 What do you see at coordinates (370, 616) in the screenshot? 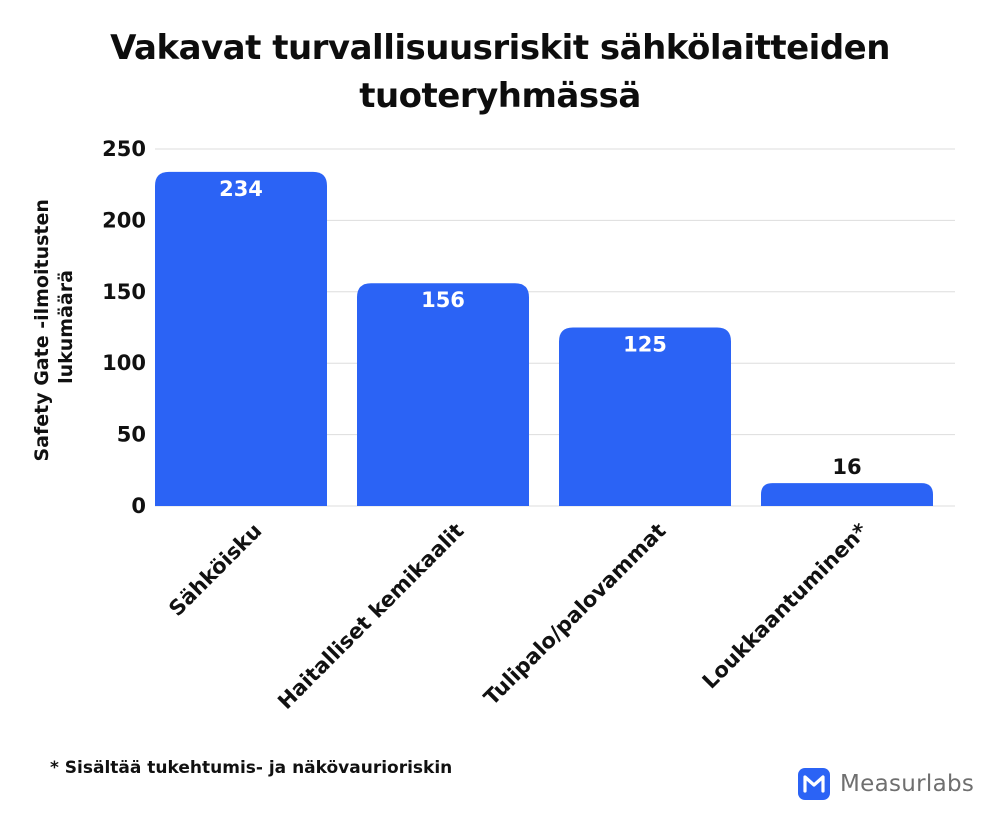
I see `x-tick-label: Haitalliset kemikaalit` at bounding box center [370, 616].